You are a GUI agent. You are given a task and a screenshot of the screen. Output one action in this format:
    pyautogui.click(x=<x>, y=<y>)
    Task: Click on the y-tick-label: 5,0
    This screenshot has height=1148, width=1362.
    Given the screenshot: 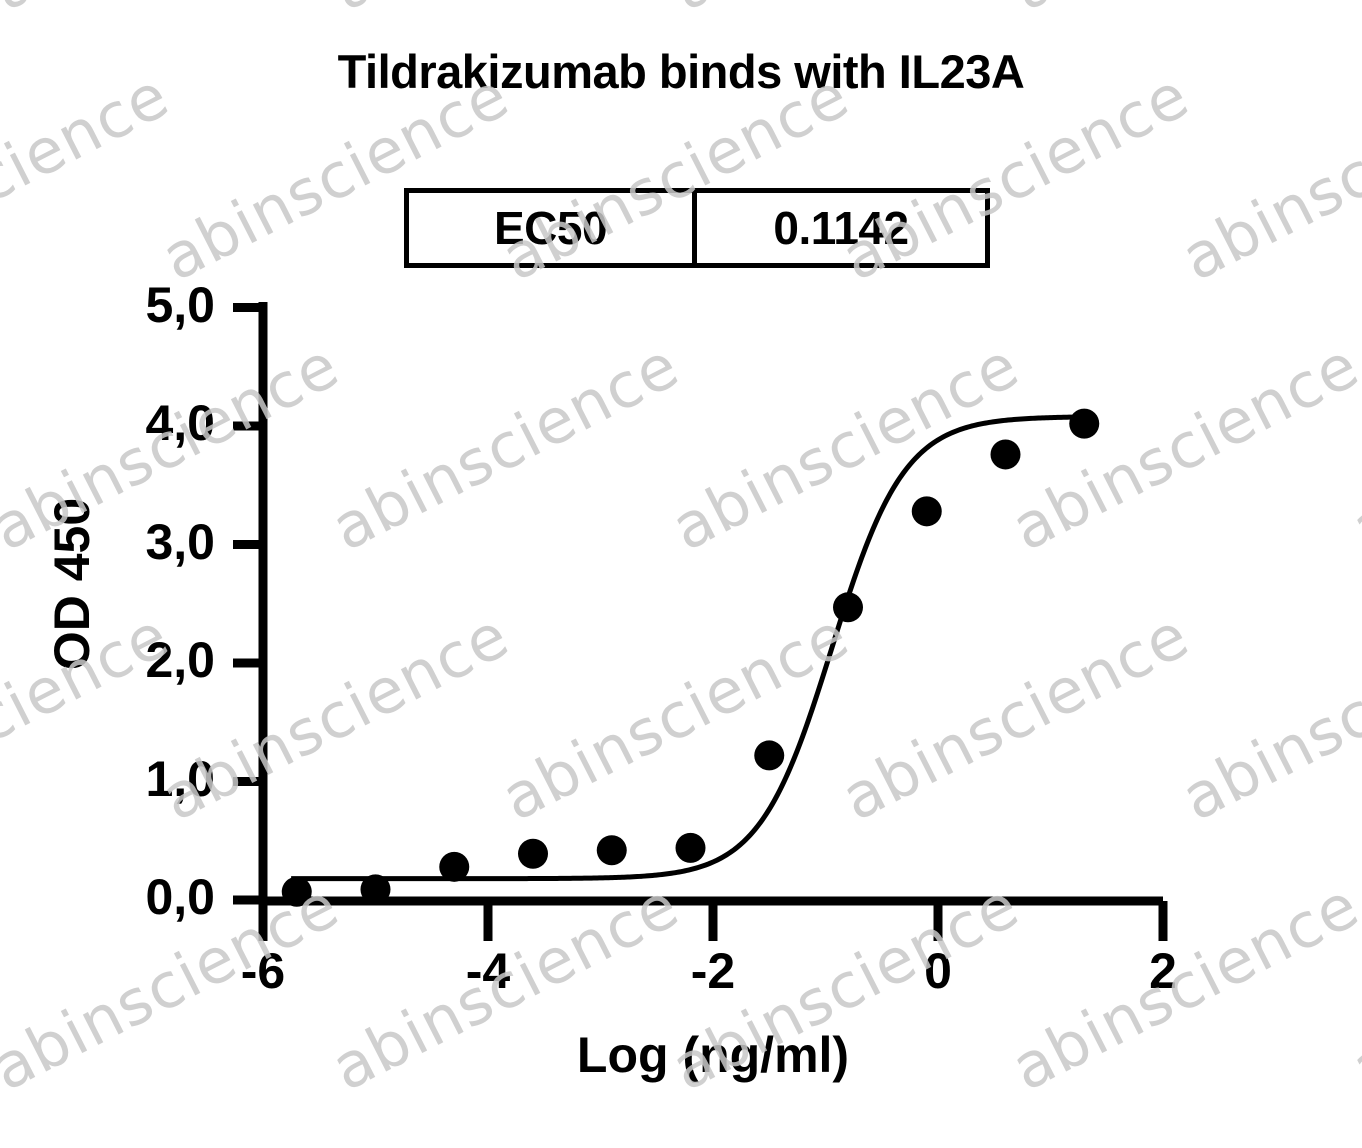 What is the action you would take?
    pyautogui.click(x=180, y=304)
    